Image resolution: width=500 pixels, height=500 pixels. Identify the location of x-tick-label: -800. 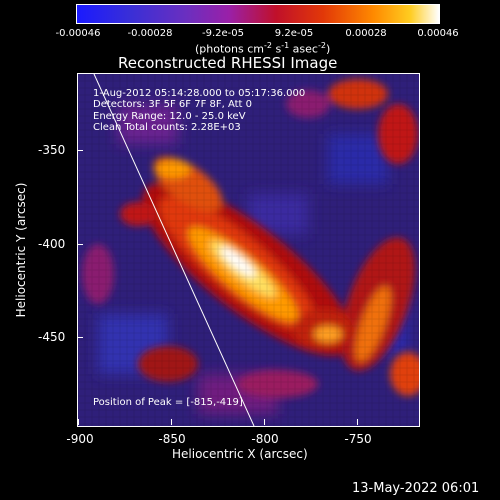
(265, 439).